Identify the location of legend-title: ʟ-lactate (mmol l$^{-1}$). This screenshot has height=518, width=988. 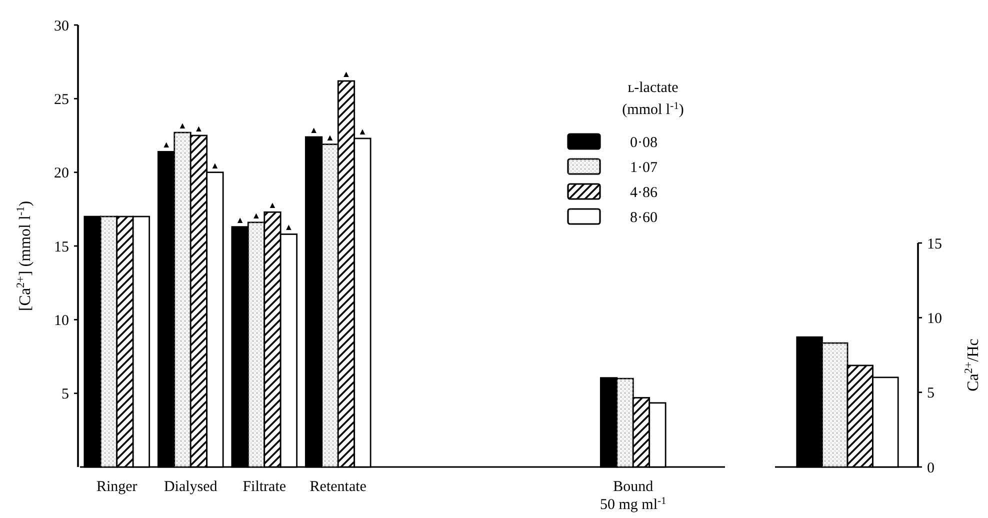
(653, 99).